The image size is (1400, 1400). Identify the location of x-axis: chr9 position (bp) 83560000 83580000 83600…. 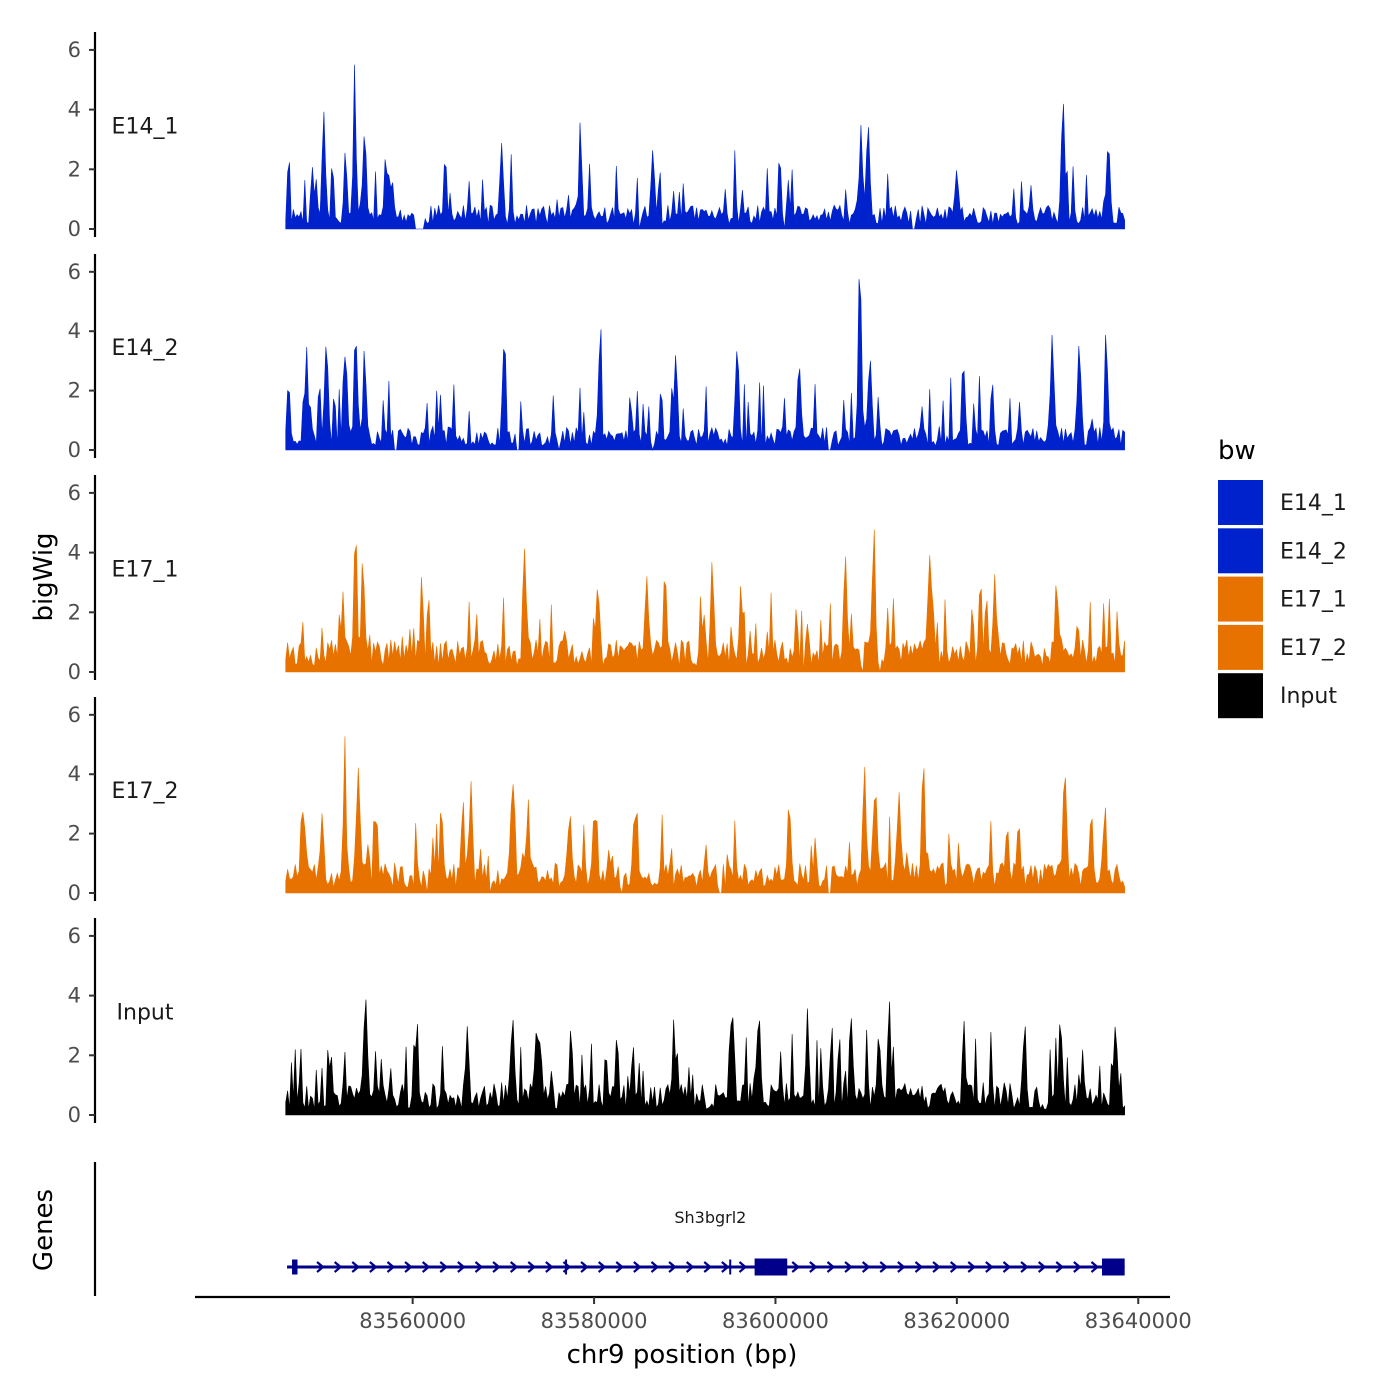
(693, 1332).